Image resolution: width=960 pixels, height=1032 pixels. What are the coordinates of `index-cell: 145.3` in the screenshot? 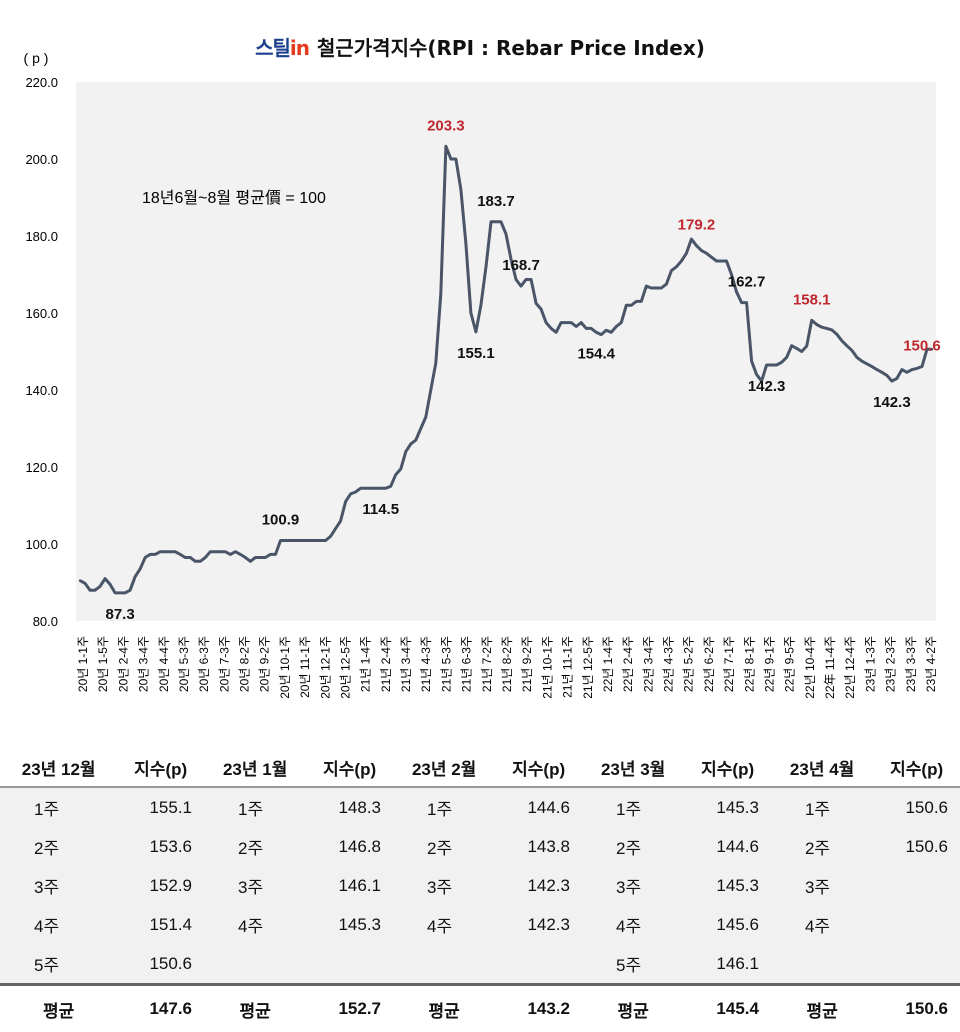 It's located at (727, 885).